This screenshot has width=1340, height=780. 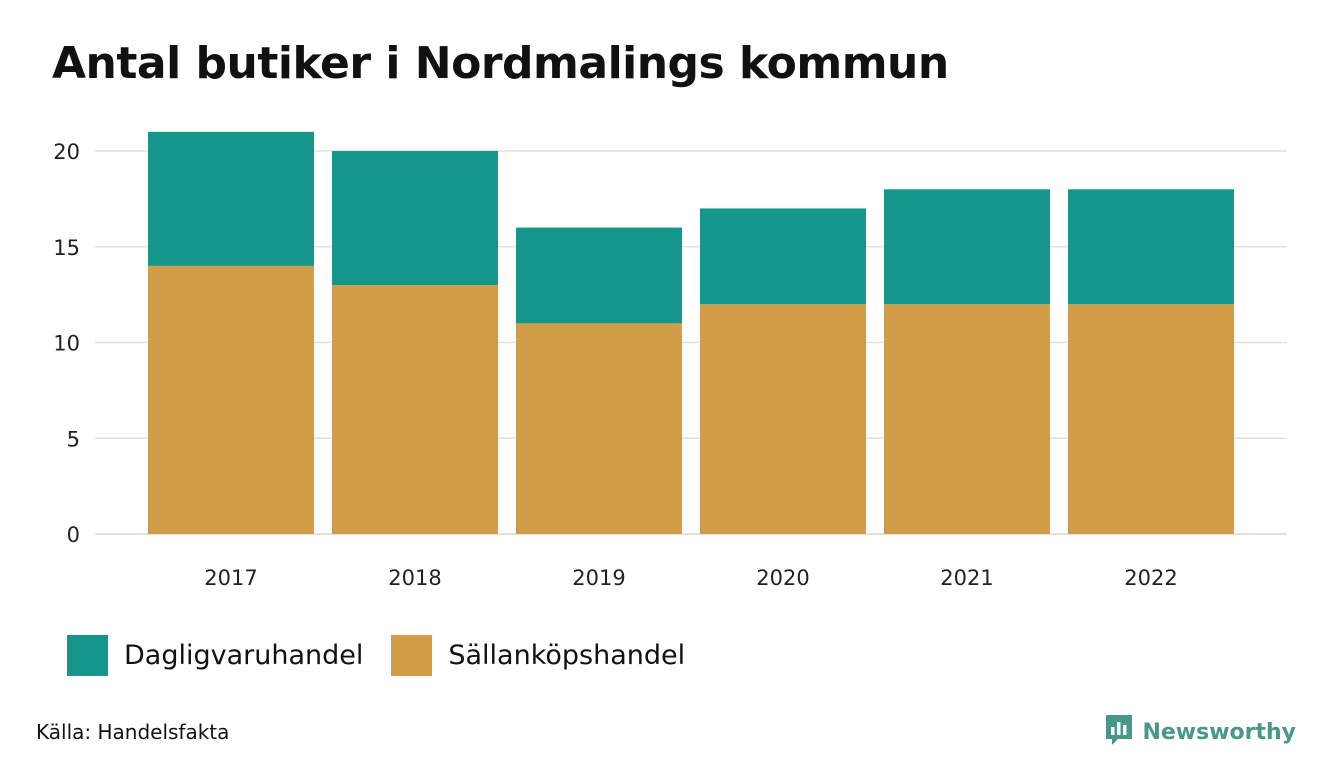 What do you see at coordinates (415, 218) in the screenshot?
I see `bar-dagligvaruhandel-2018` at bounding box center [415, 218].